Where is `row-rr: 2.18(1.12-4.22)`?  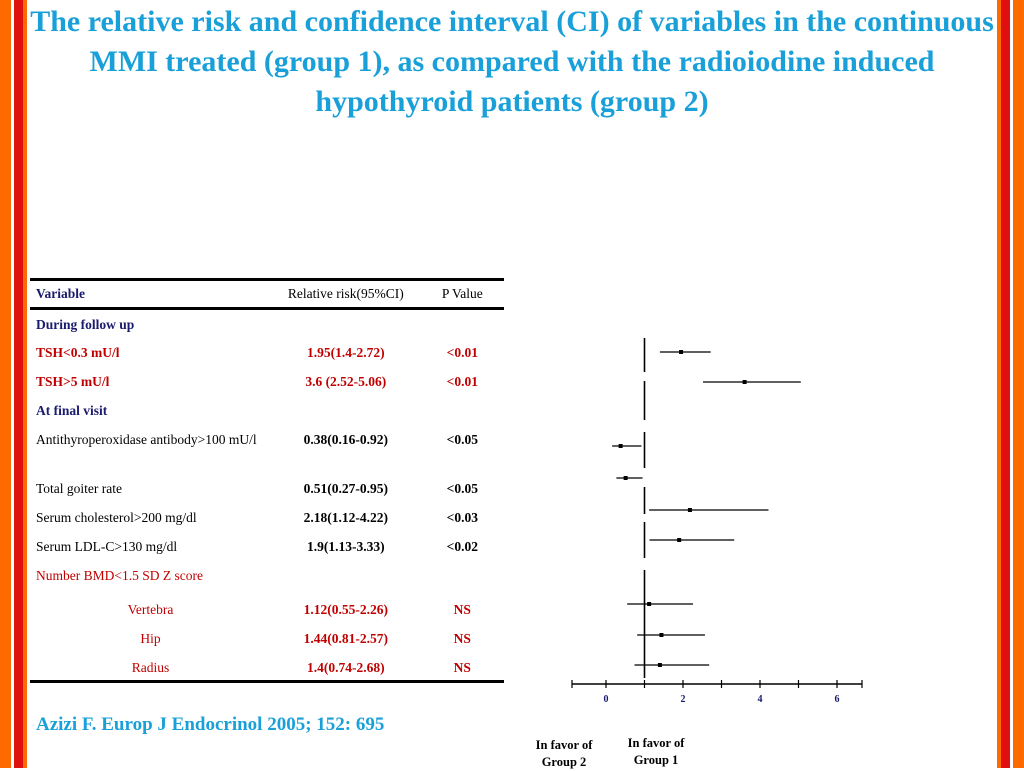 row-rr: 2.18(1.12-4.22) is located at coordinates (345, 517).